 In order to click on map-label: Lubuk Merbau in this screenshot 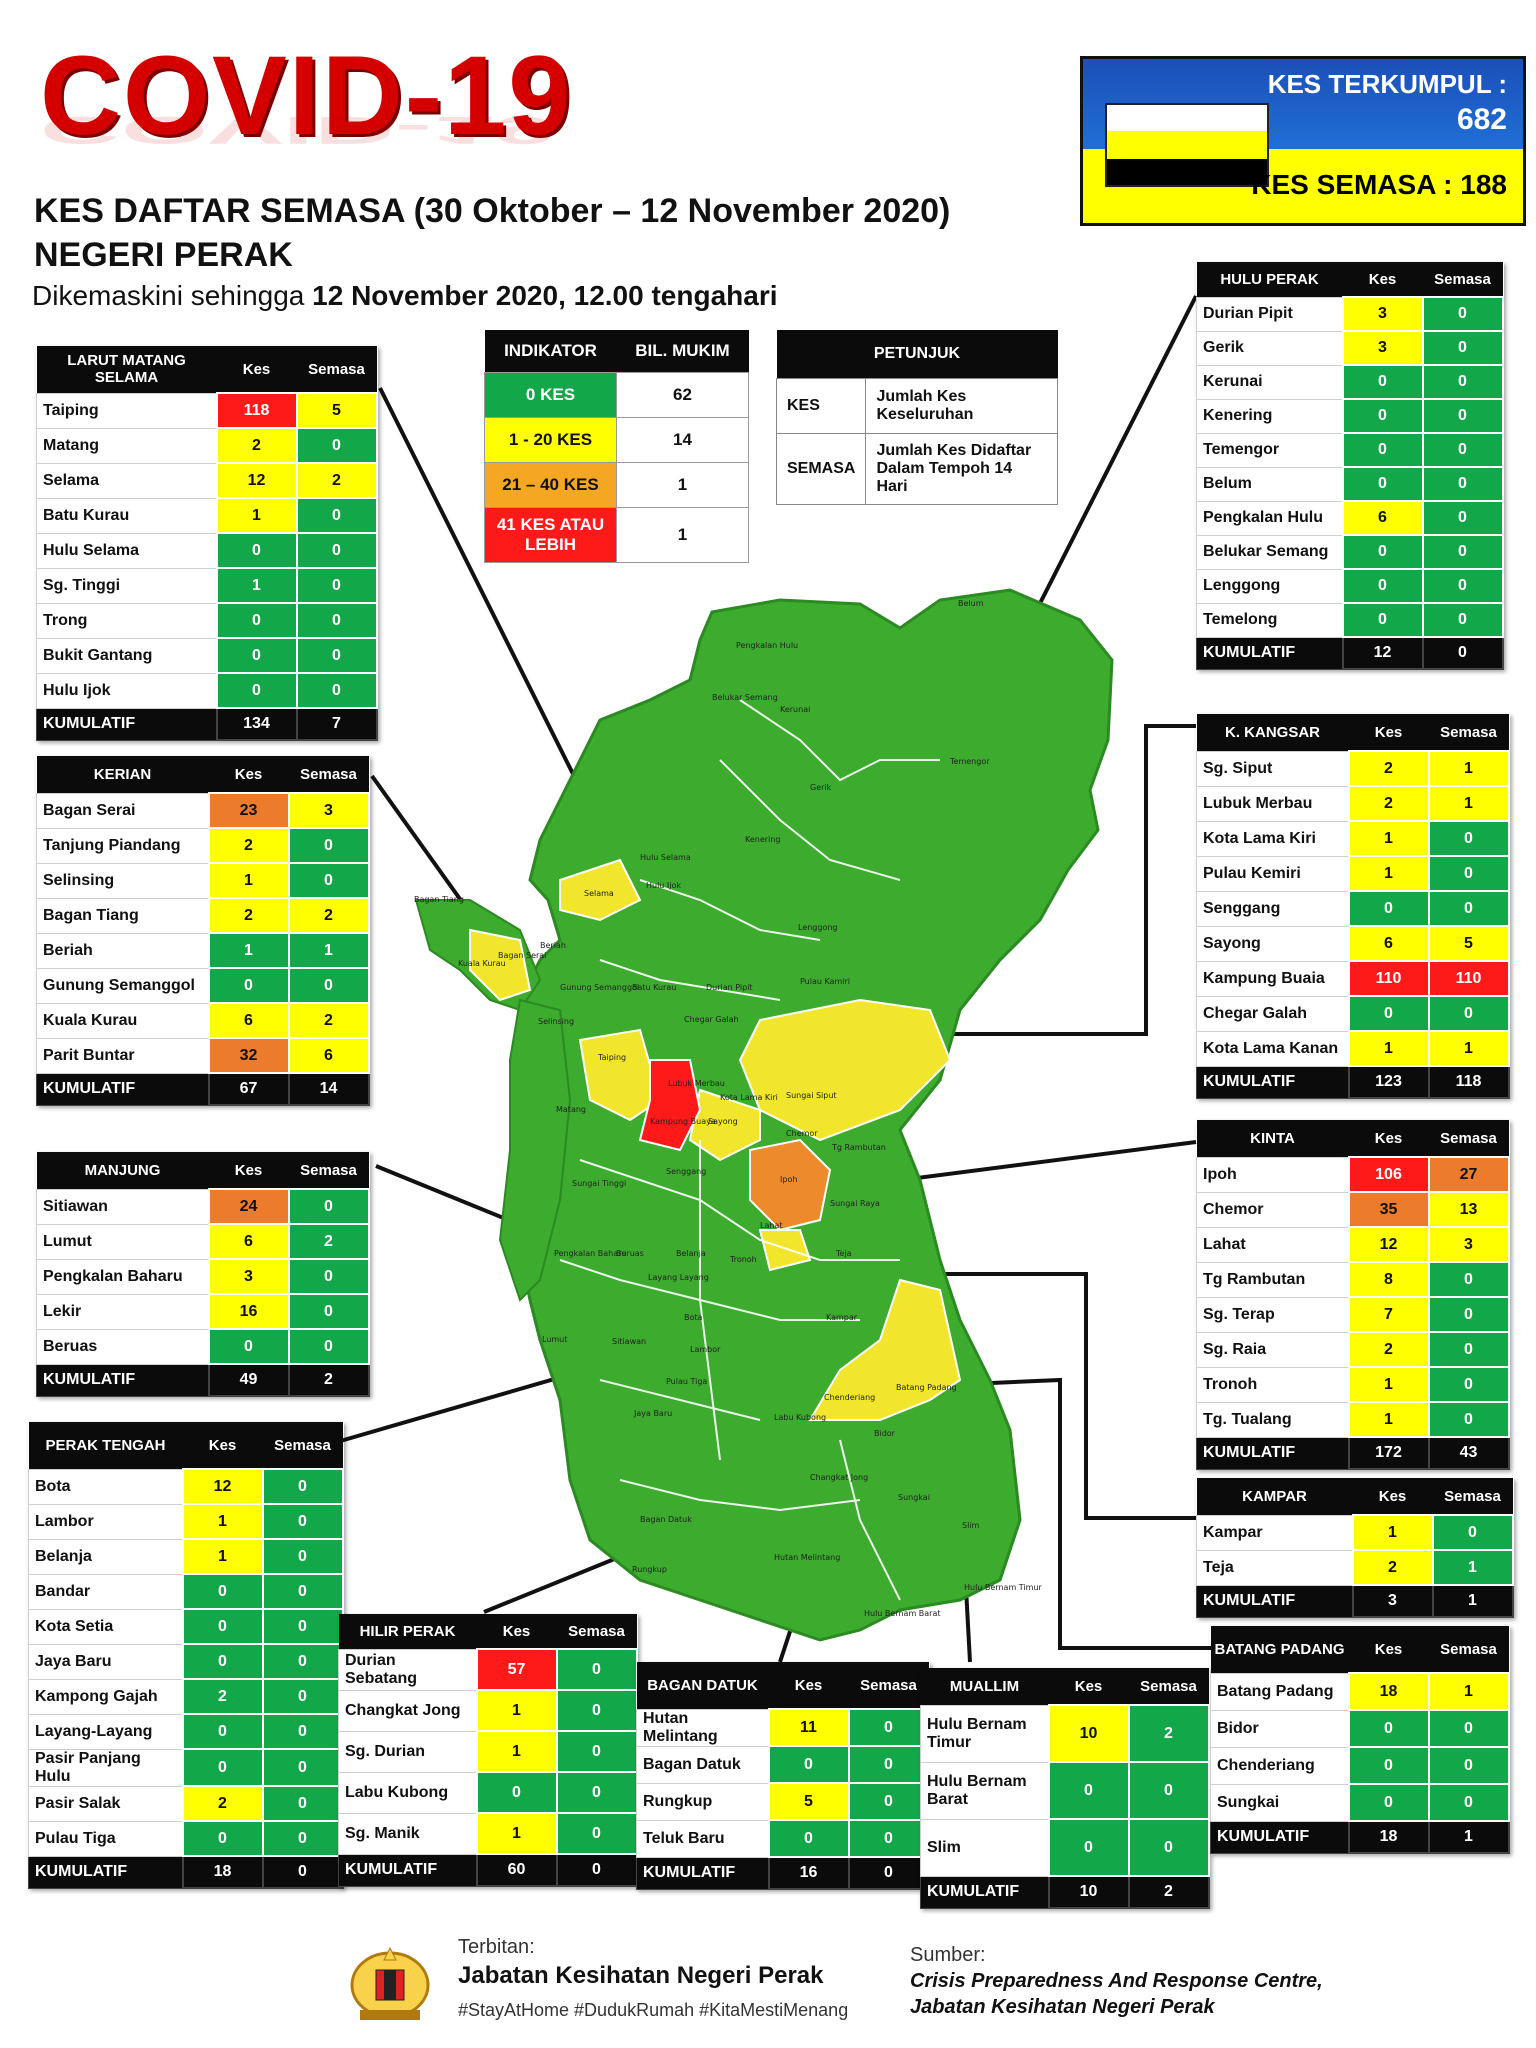, I will do `click(696, 1083)`.